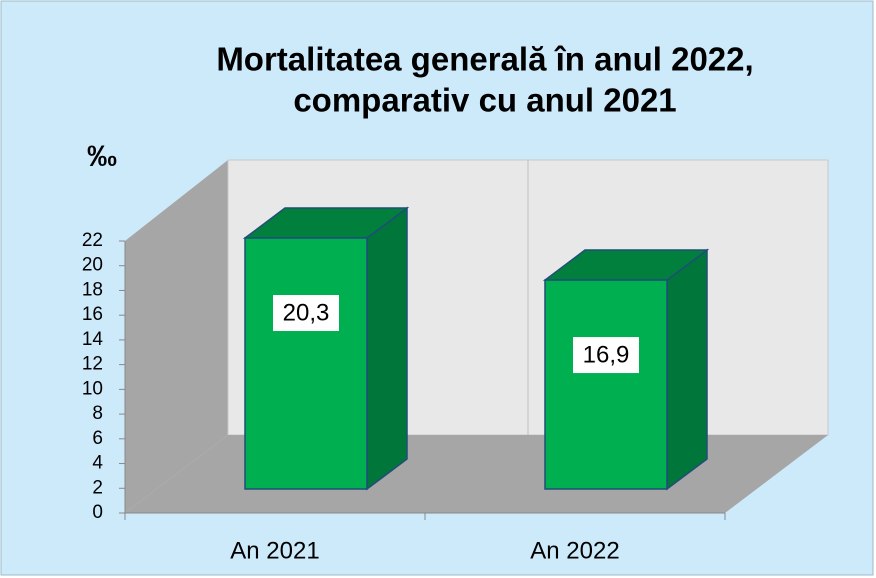  I want to click on x-tick-label: An 2021, so click(274, 550).